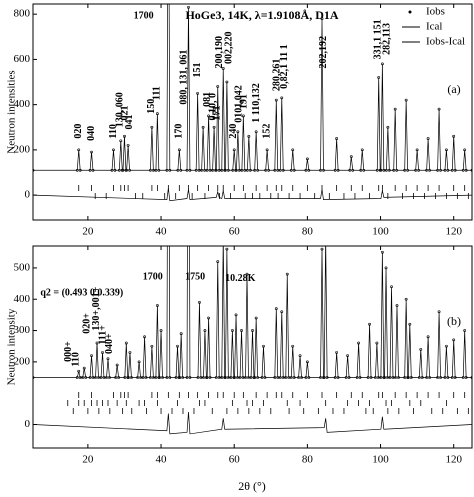  I want to click on peak-label: 1750, so click(195, 277).